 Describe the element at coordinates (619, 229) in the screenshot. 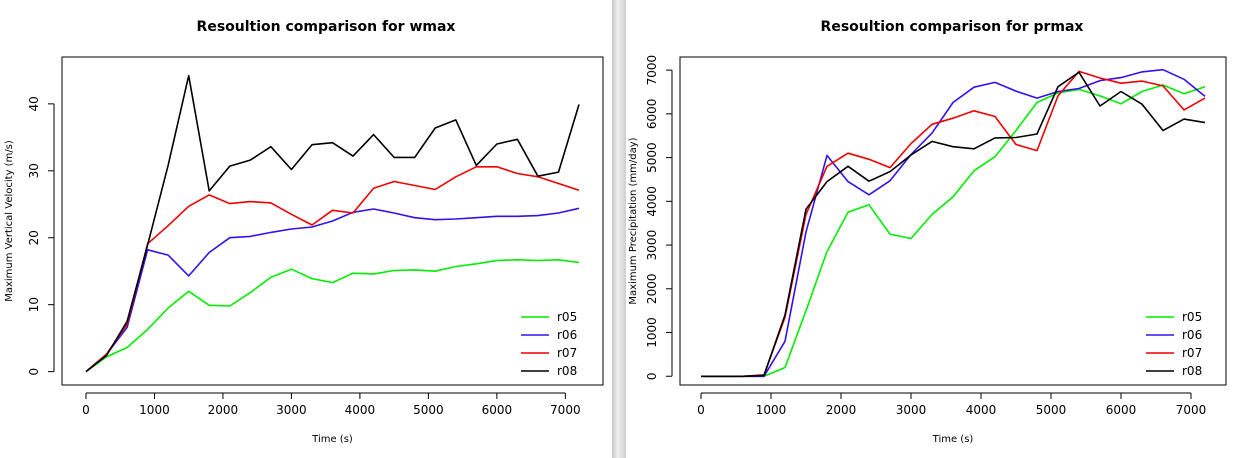

I see `window-divider` at that location.